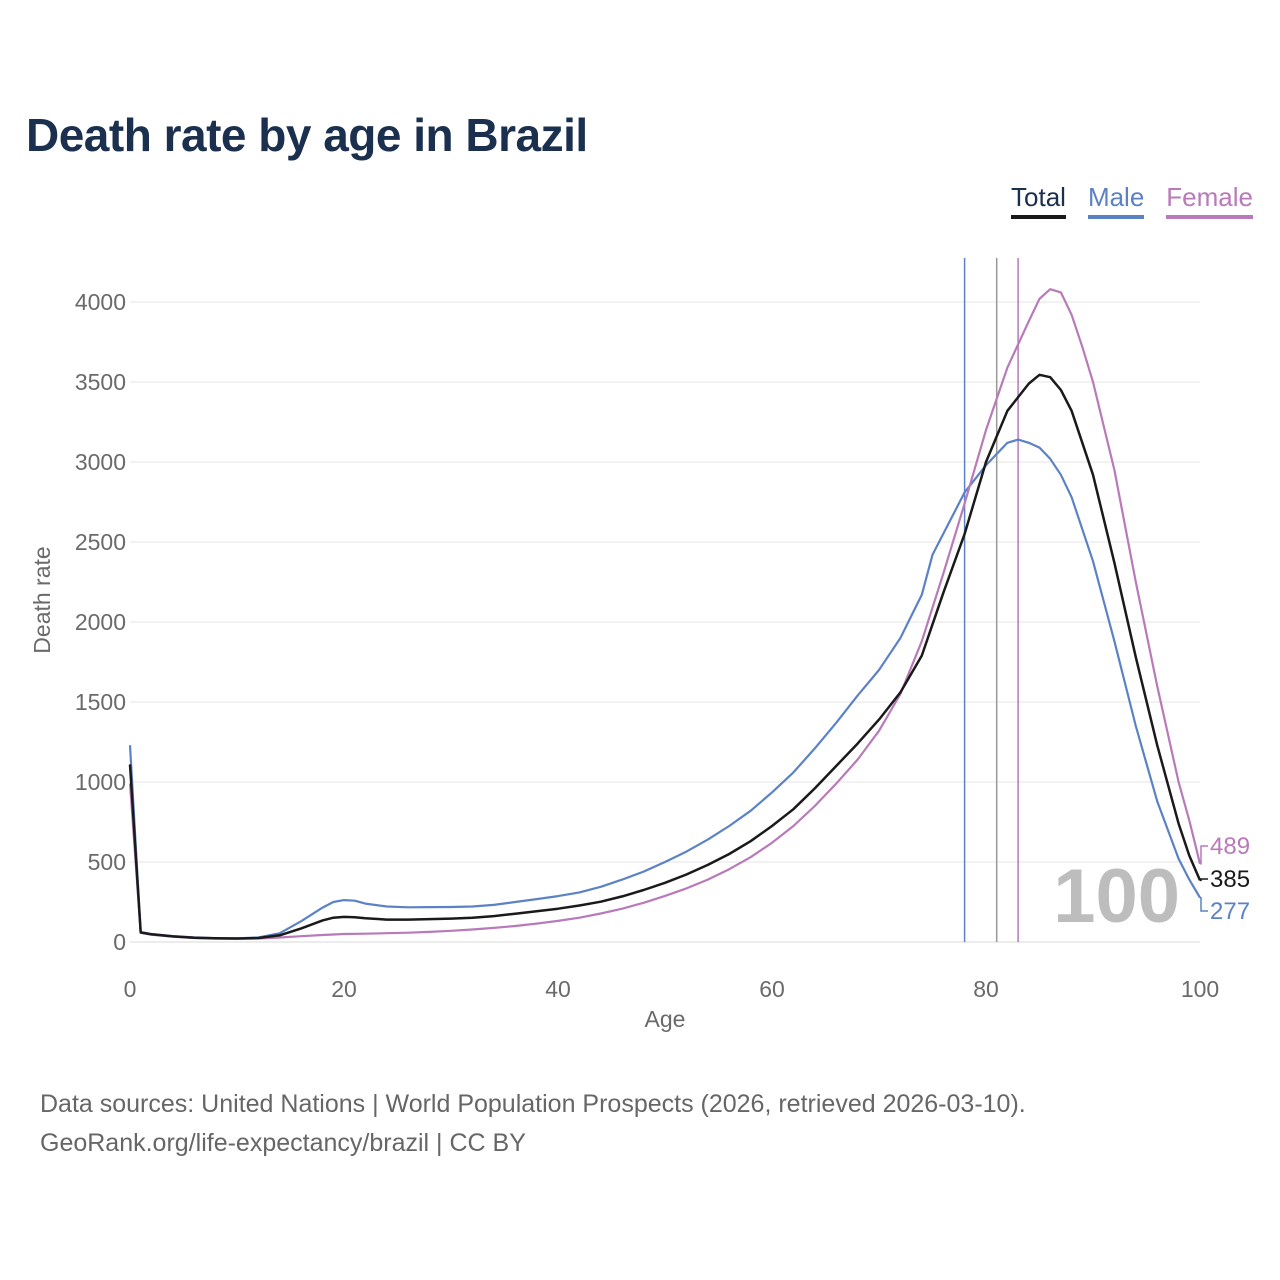  What do you see at coordinates (1230, 846) in the screenshot?
I see `end-label-female: 489` at bounding box center [1230, 846].